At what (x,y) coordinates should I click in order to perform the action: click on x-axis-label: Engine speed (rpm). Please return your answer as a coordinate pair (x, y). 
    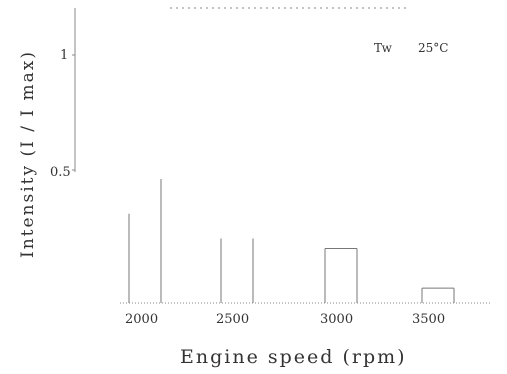
    Looking at the image, I should click on (293, 357).